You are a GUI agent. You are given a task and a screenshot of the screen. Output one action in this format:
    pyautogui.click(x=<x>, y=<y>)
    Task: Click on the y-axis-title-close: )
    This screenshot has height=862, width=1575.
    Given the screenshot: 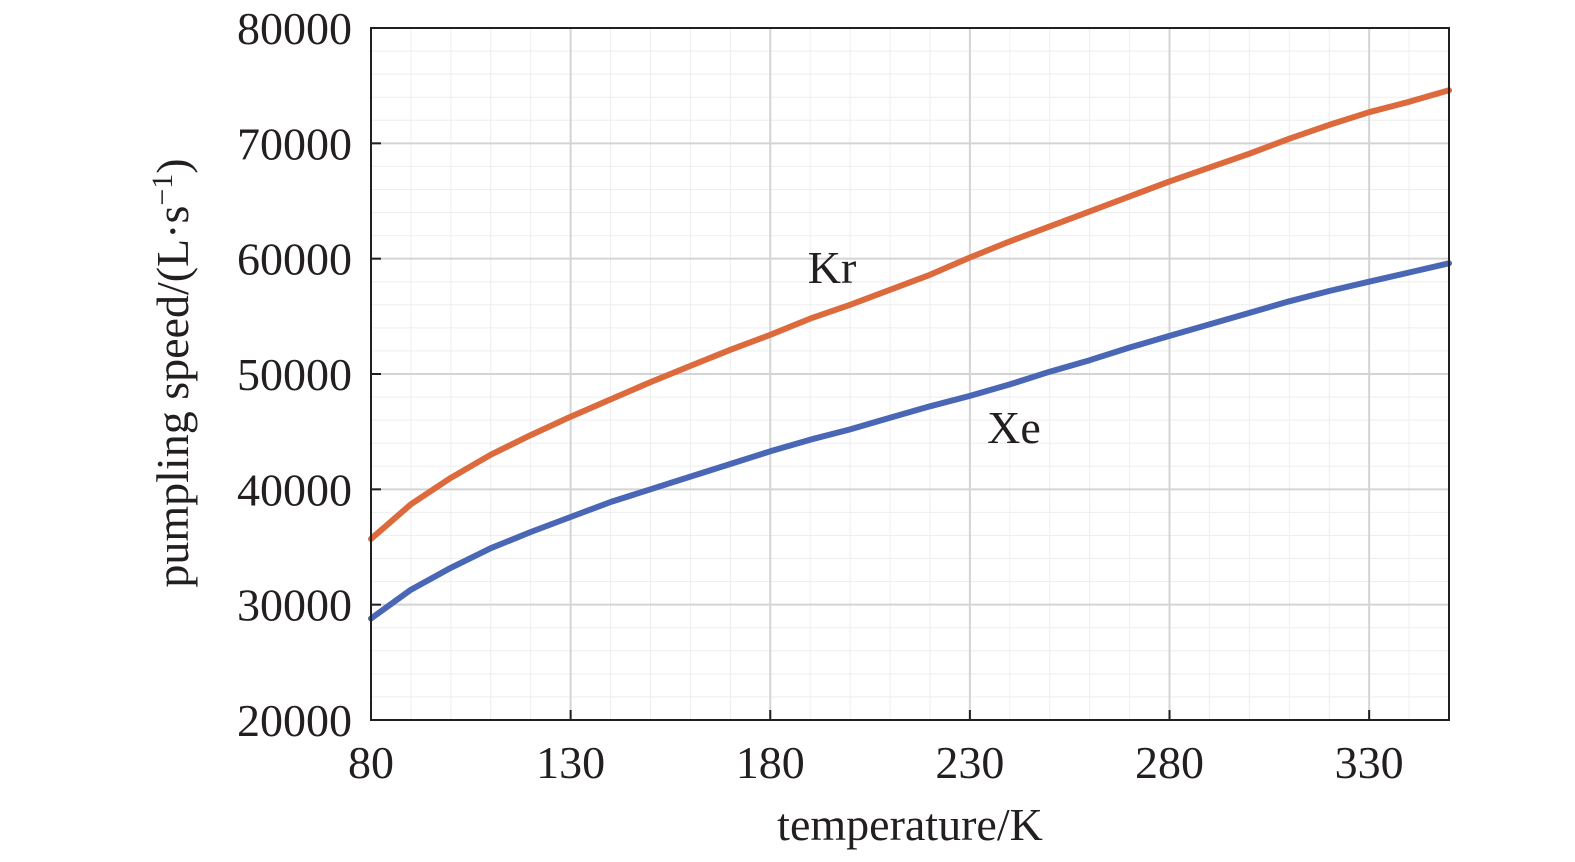 What is the action you would take?
    pyautogui.click(x=172, y=165)
    